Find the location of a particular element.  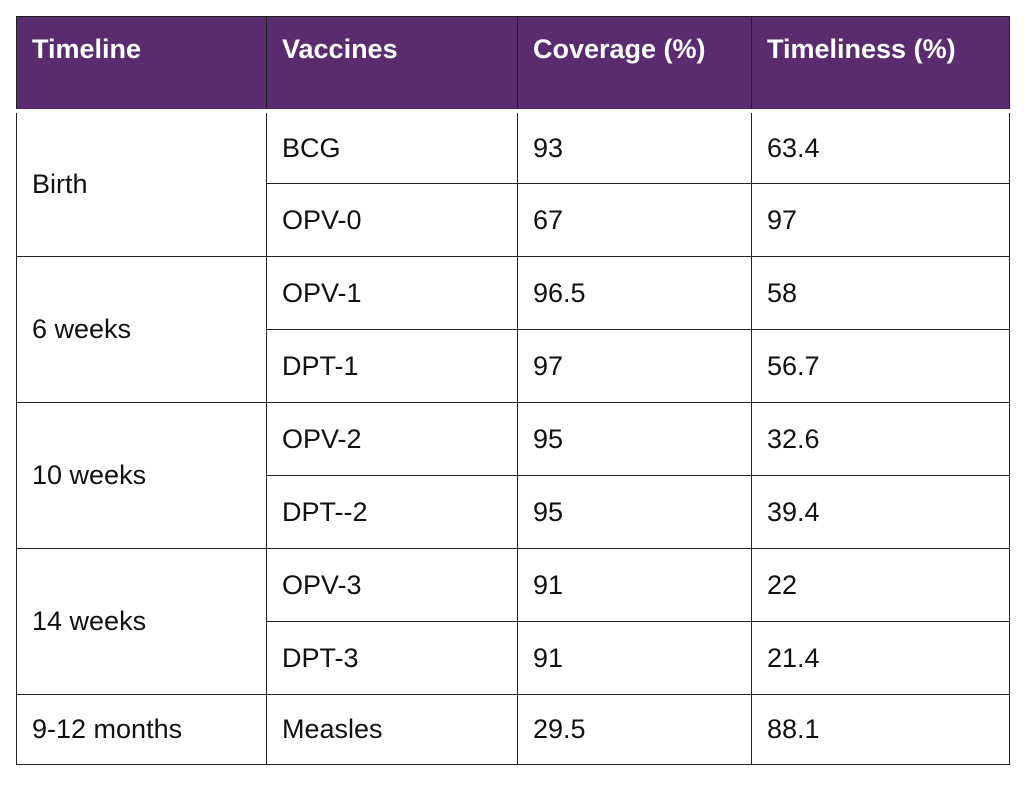

coverage-cell: 96.5 is located at coordinates (634, 293).